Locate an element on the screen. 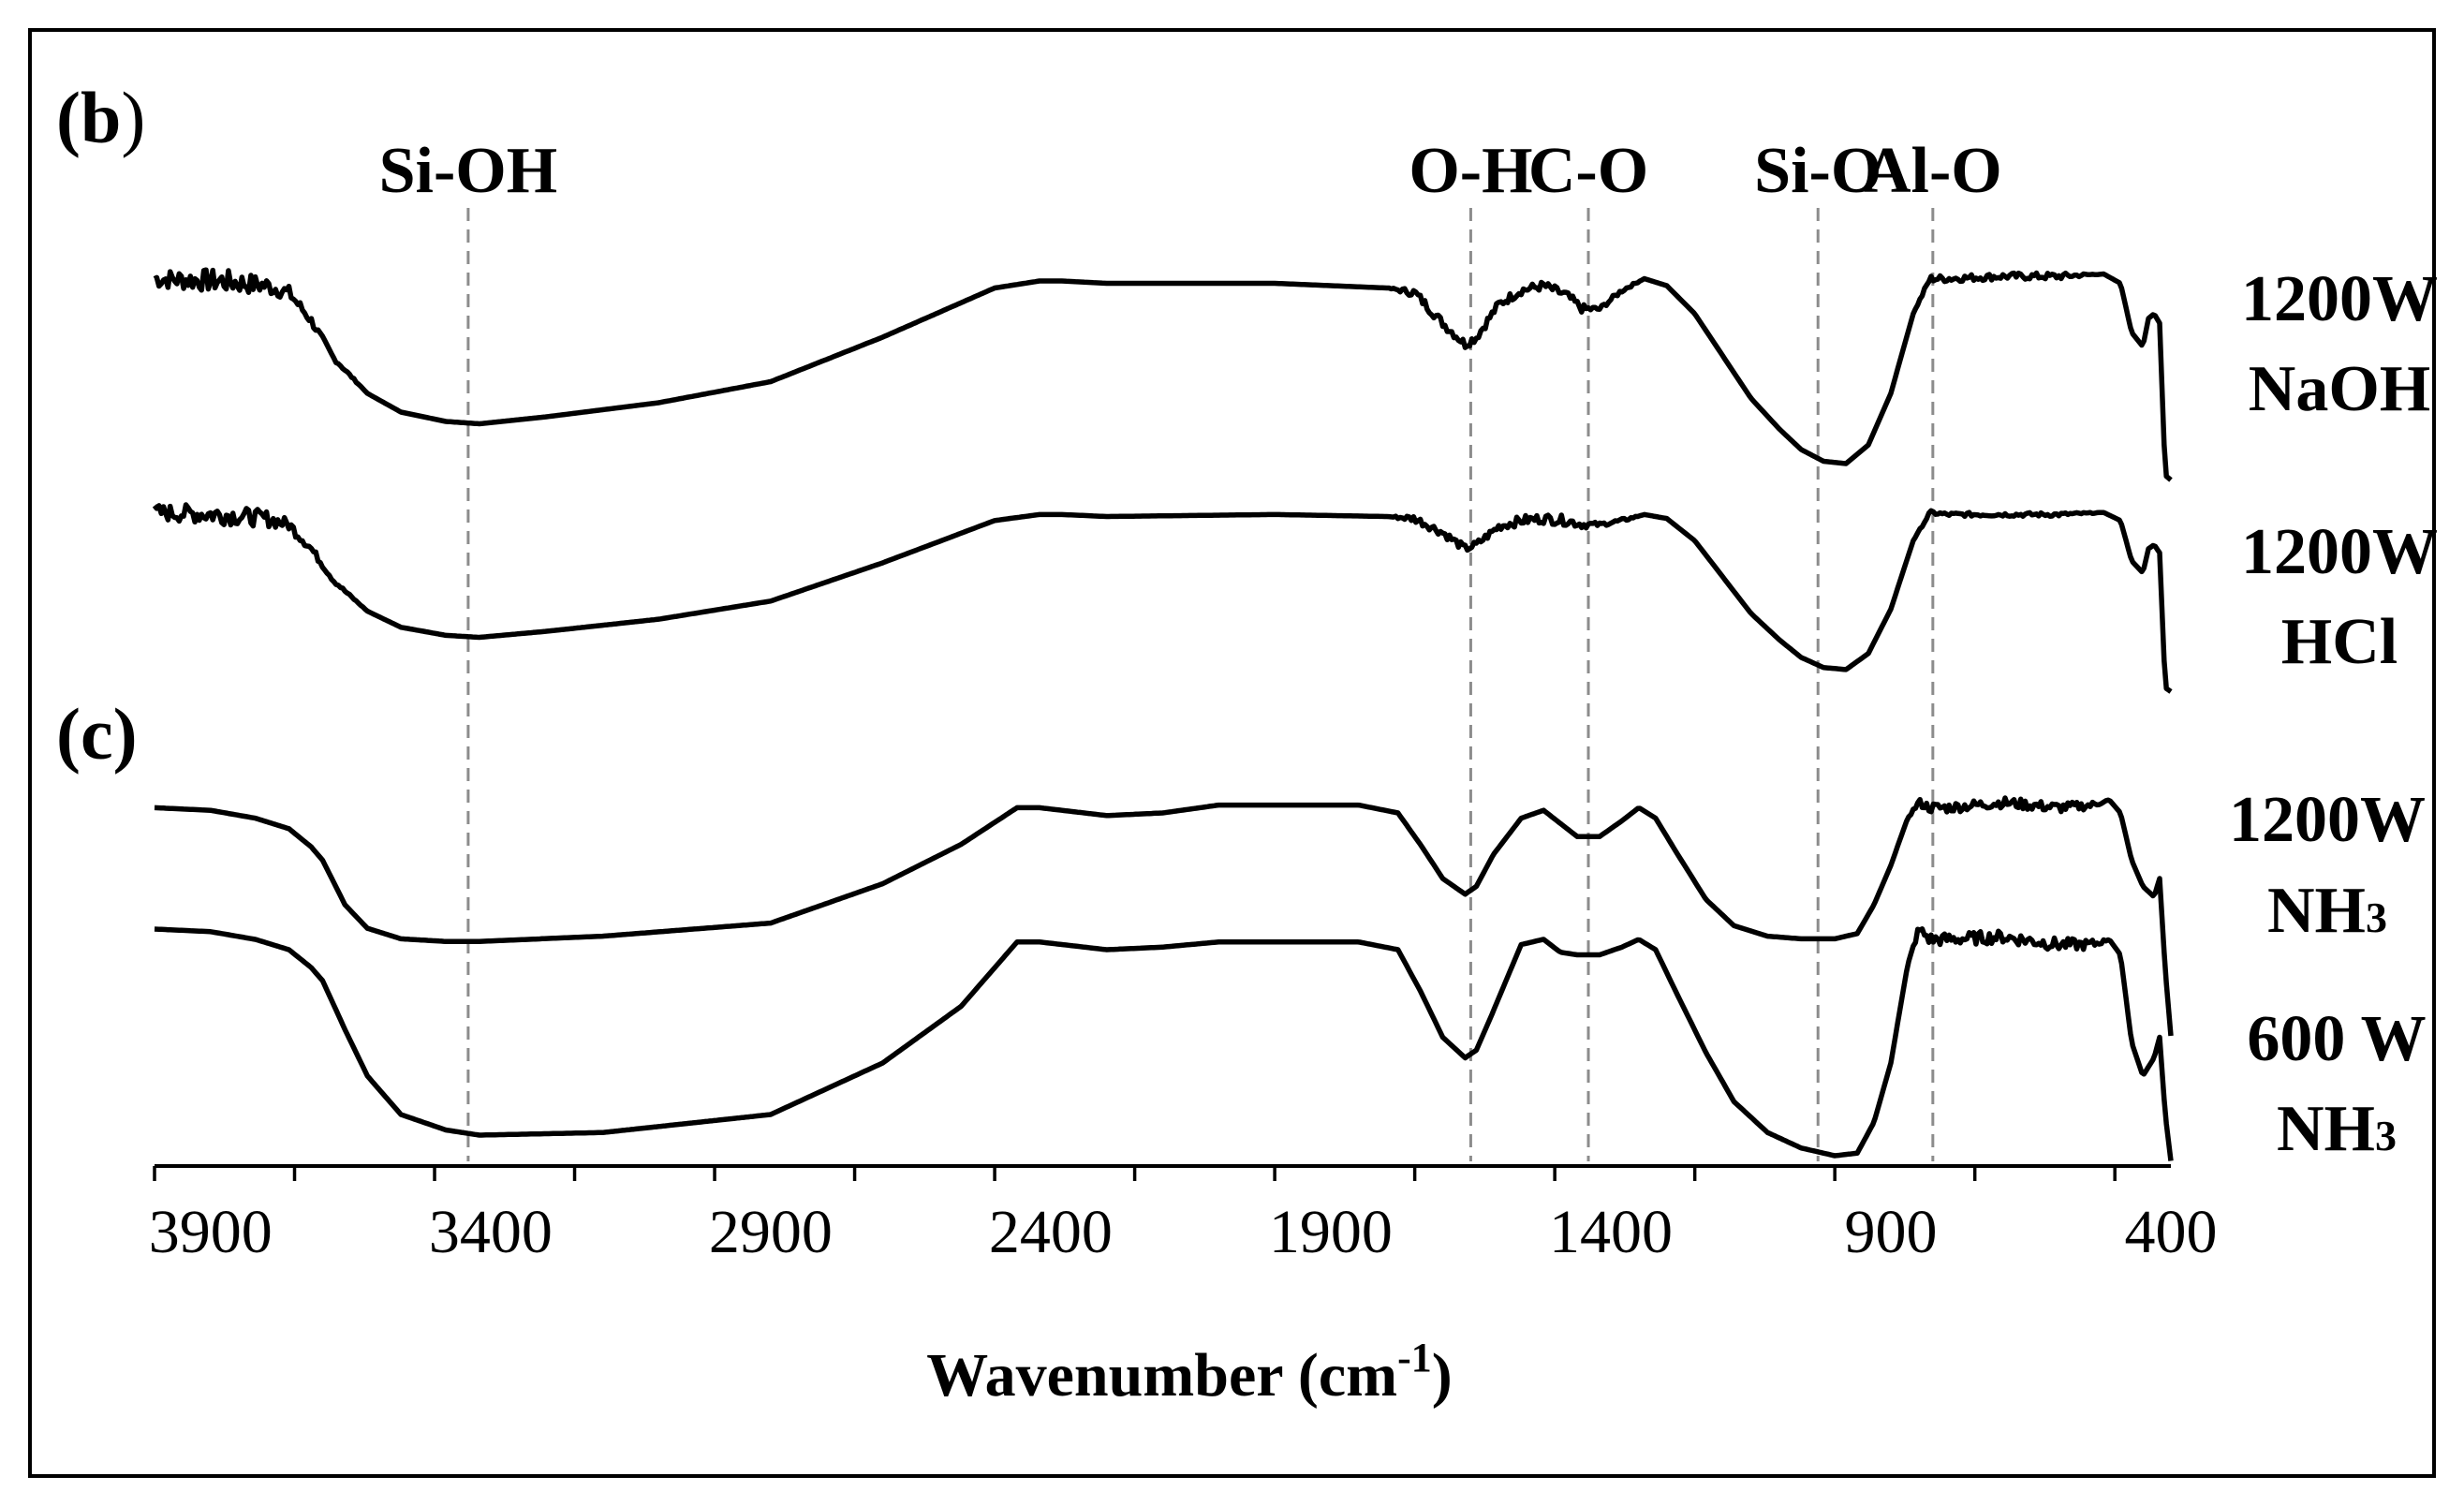 The height and width of the screenshot is (1506, 2464). band-label: Al-O is located at coordinates (1933, 171).